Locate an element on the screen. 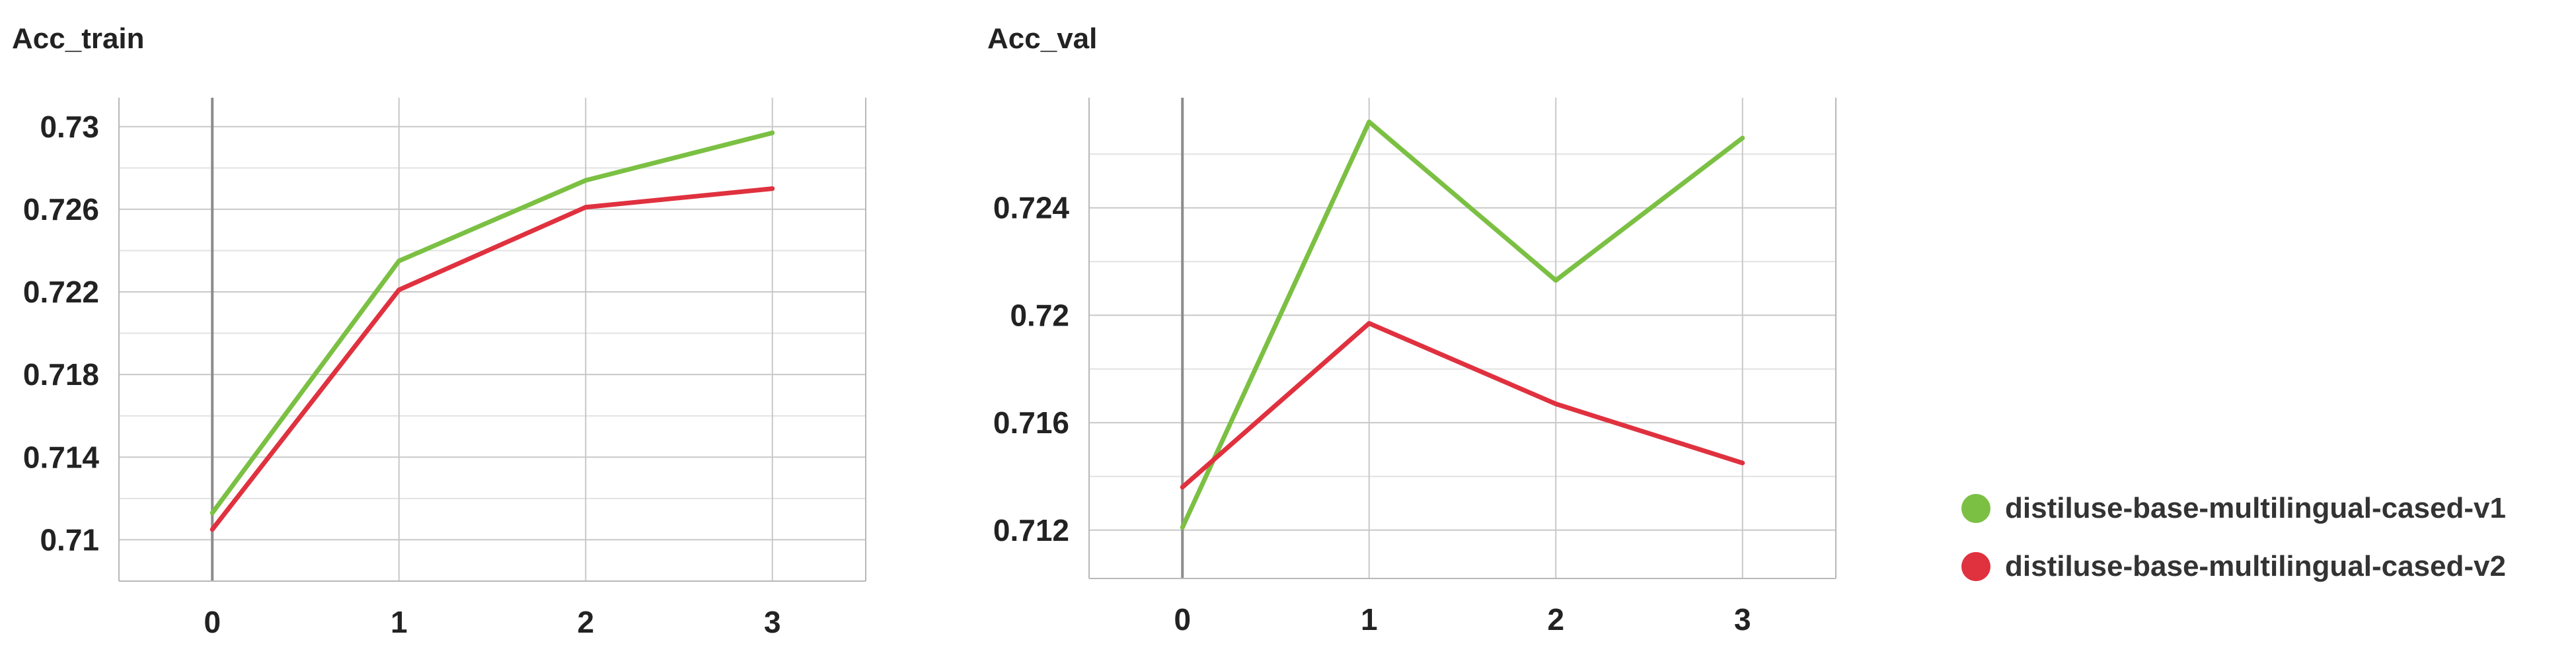 This screenshot has height=663, width=2576. legend-item-v2: distiluse-base-multilingual-cased-v2 is located at coordinates (2233, 567).